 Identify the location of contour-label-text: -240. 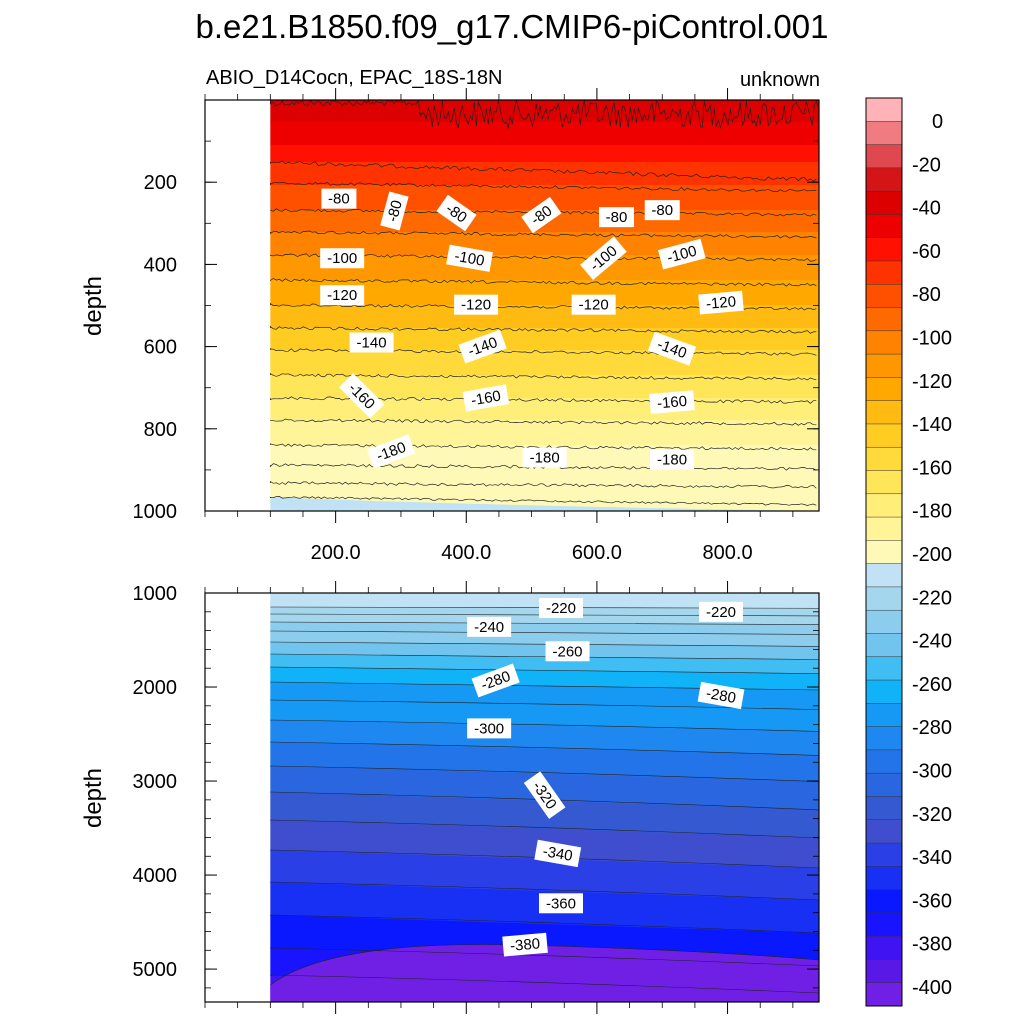
(489, 627).